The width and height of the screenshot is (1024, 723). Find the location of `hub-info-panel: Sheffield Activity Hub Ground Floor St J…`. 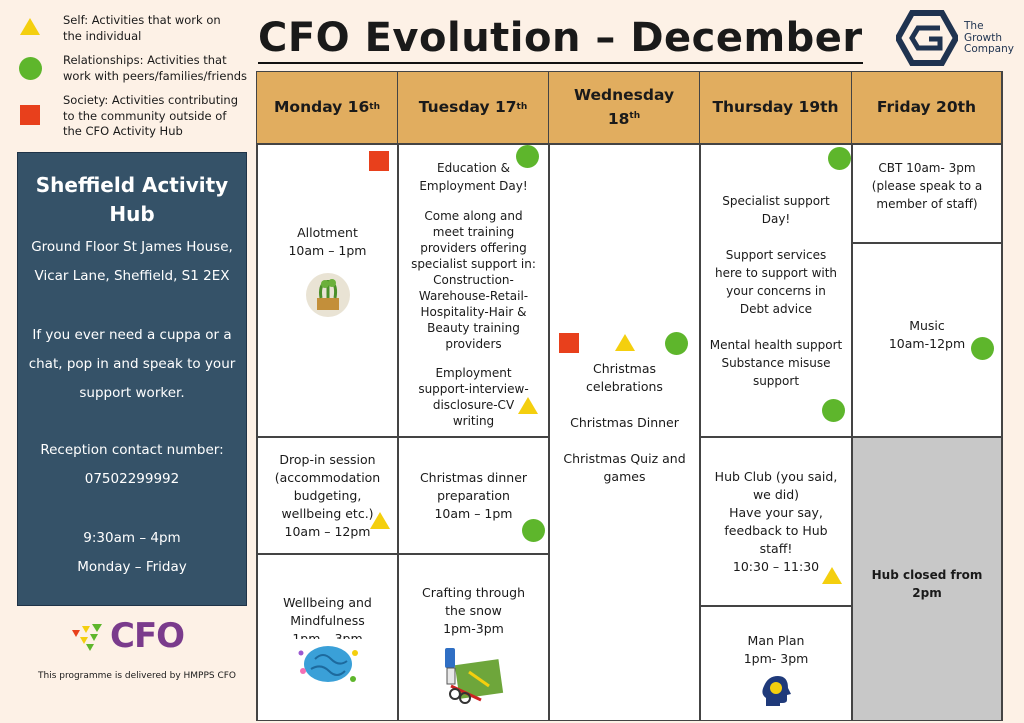

hub-info-panel: Sheffield Activity Hub Ground Floor St J… is located at coordinates (132, 379).